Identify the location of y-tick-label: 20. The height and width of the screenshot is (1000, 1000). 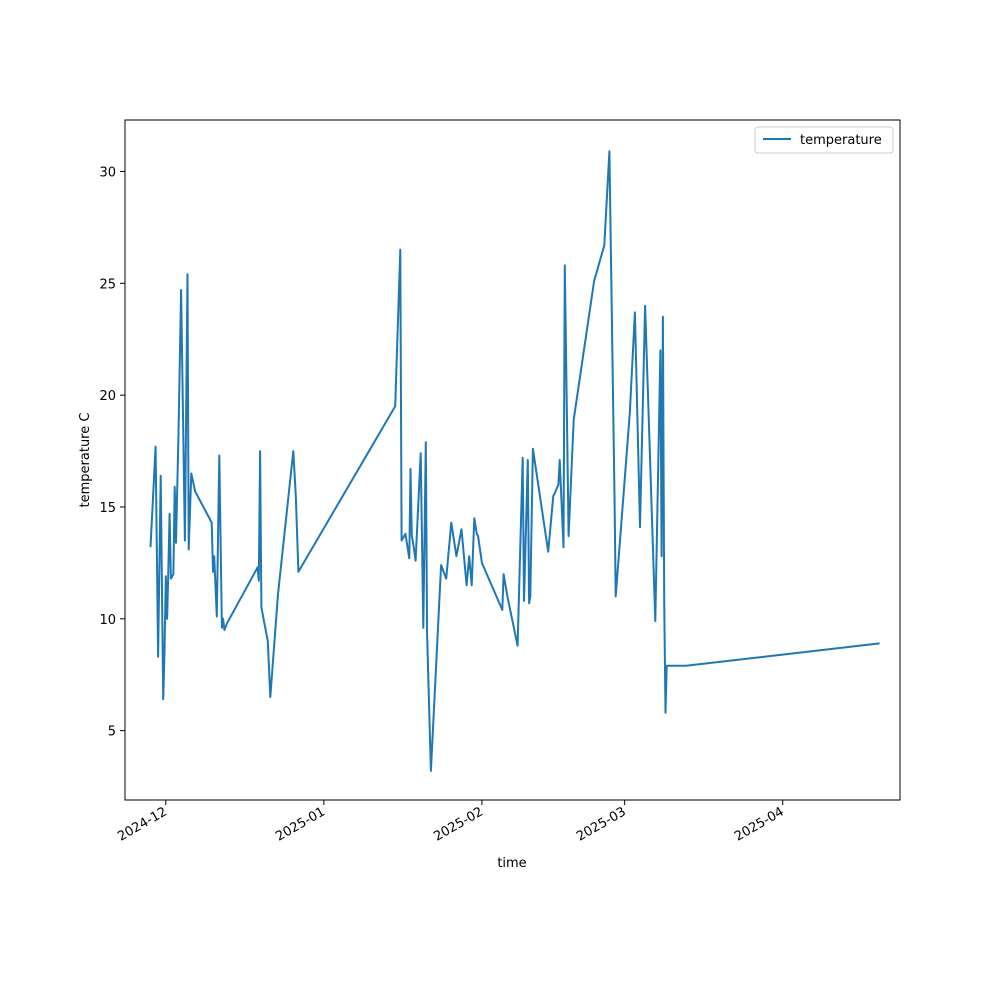
(107, 396).